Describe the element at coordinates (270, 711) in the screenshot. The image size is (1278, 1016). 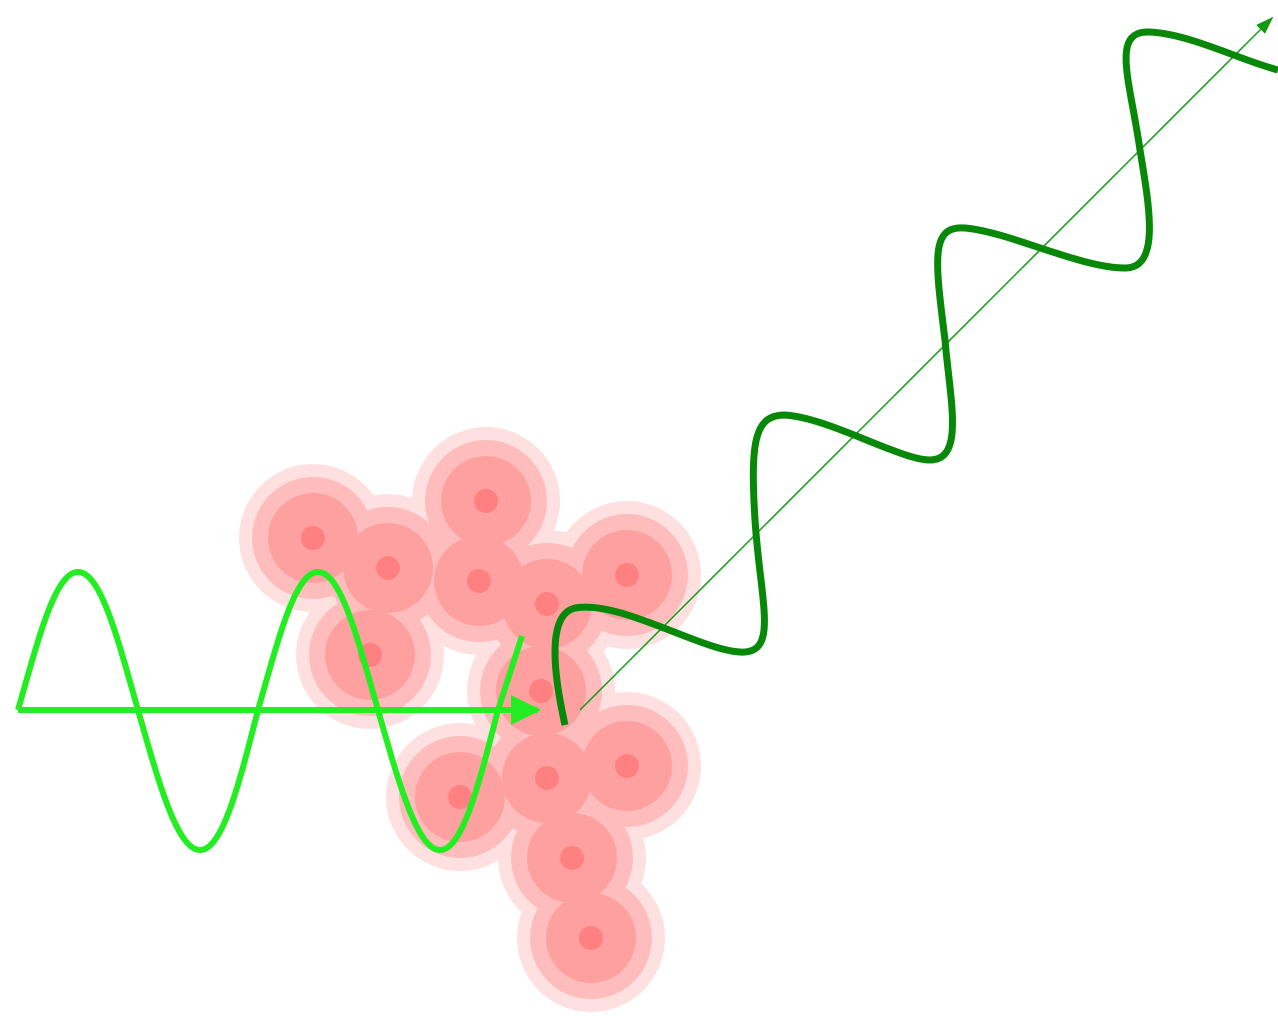
I see `incident-wave` at that location.